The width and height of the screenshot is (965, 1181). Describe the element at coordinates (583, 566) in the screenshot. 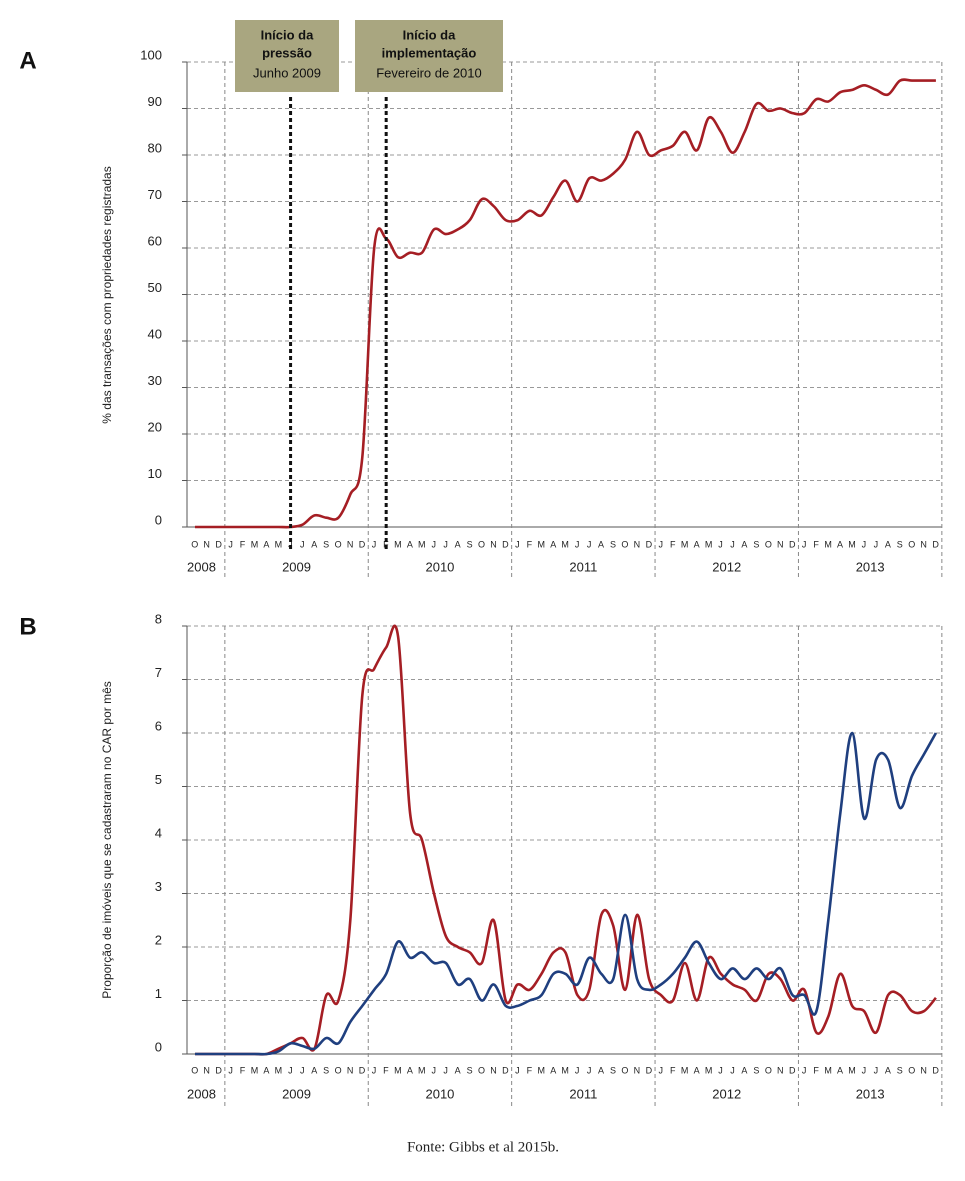

I see `year-label: 2011` at that location.